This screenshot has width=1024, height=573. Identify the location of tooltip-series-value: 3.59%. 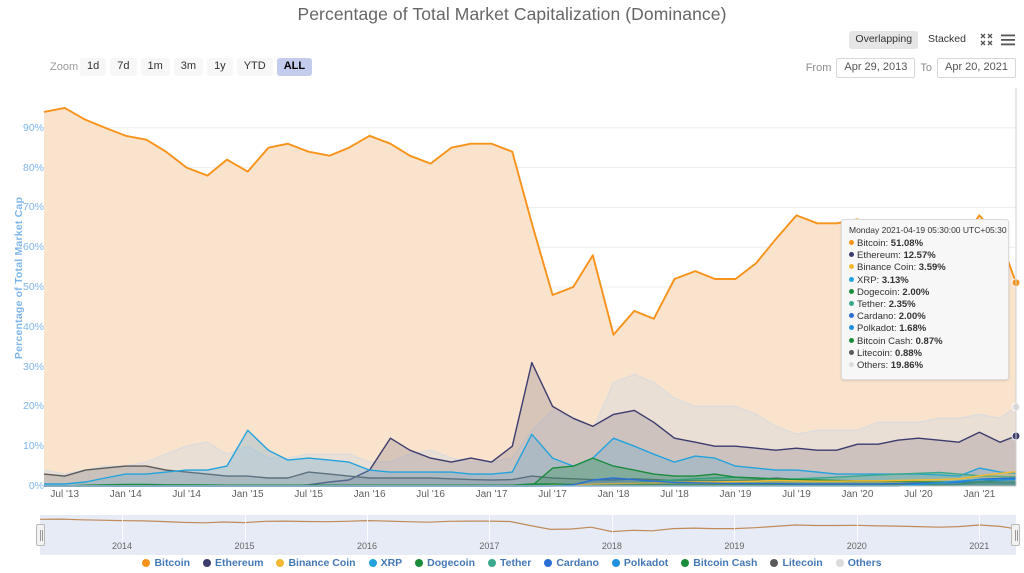
(932, 268).